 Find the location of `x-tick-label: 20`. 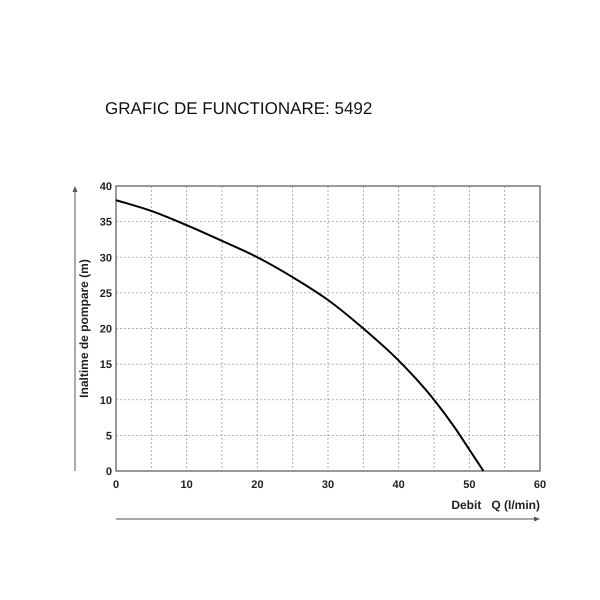

x-tick-label: 20 is located at coordinates (257, 485).